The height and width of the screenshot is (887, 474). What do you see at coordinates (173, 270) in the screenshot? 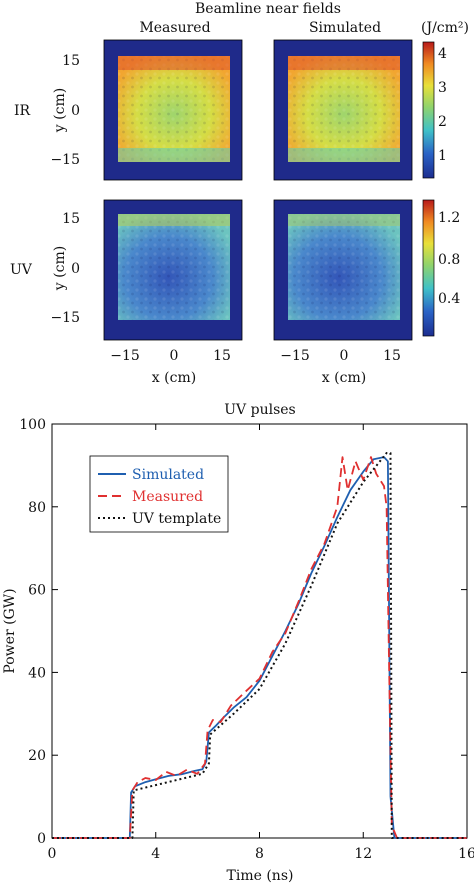
I see `panel-uv-measured` at bounding box center [173, 270].